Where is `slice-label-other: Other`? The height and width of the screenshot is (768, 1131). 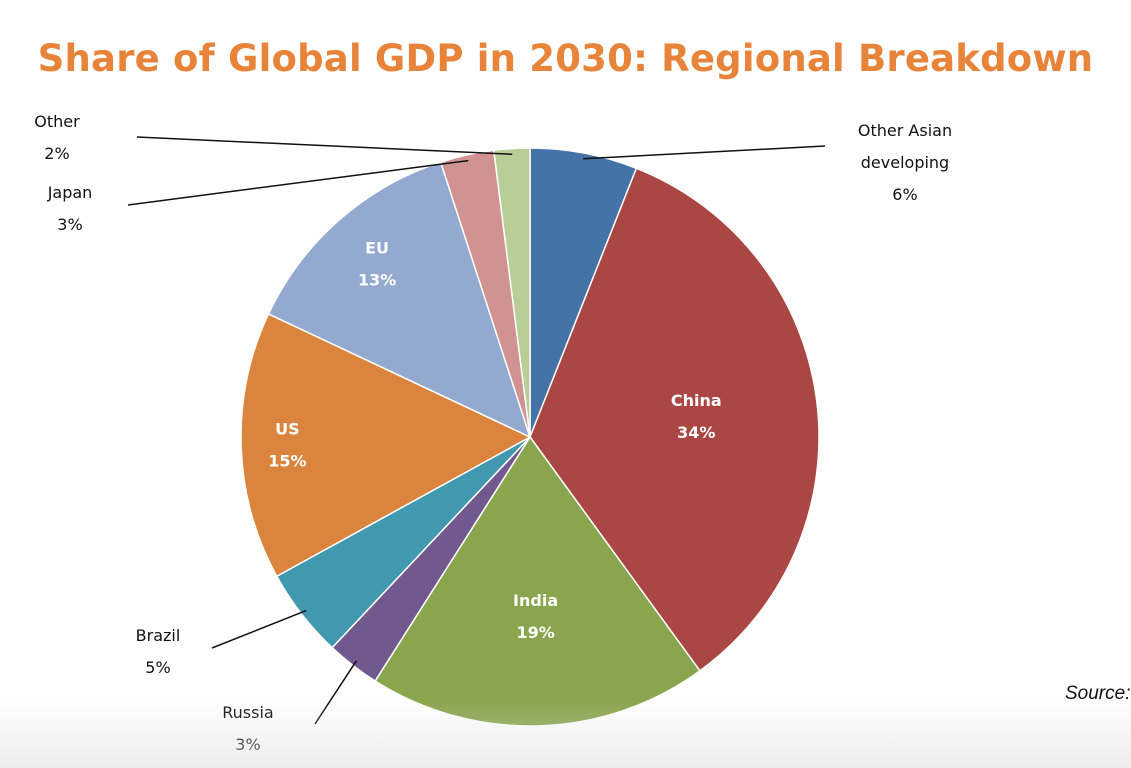
slice-label-other: Other is located at coordinates (57, 121).